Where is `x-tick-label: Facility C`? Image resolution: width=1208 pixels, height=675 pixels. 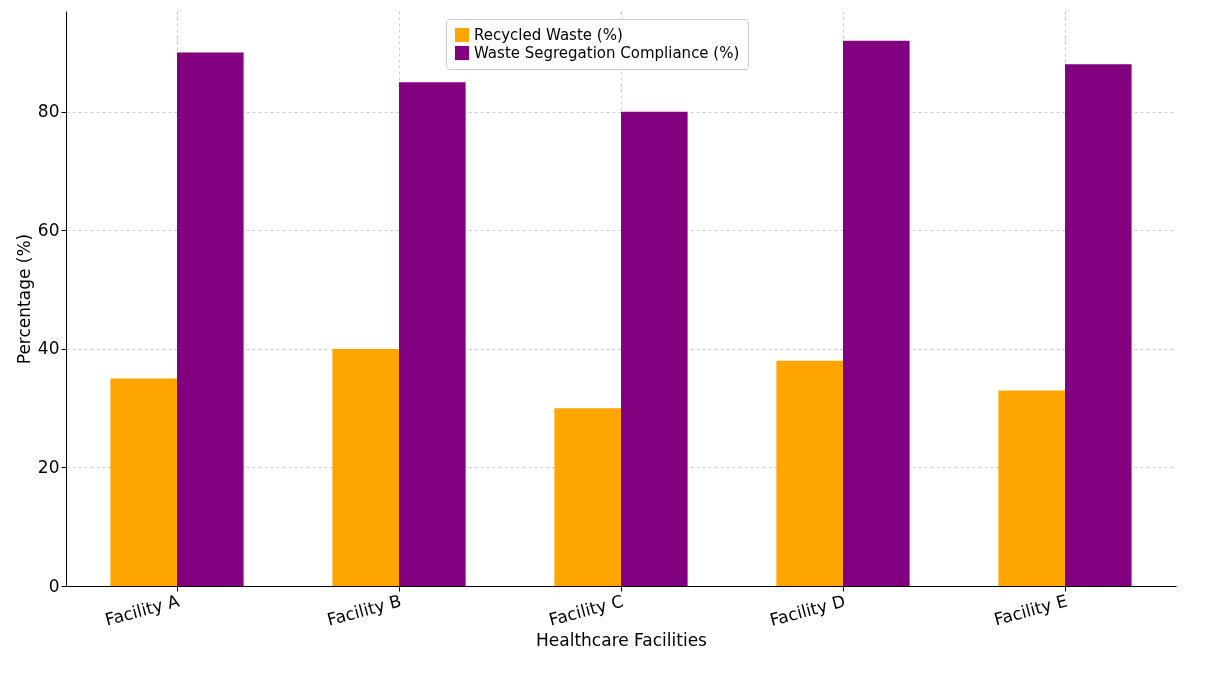
x-tick-label: Facility C is located at coordinates (586, 610).